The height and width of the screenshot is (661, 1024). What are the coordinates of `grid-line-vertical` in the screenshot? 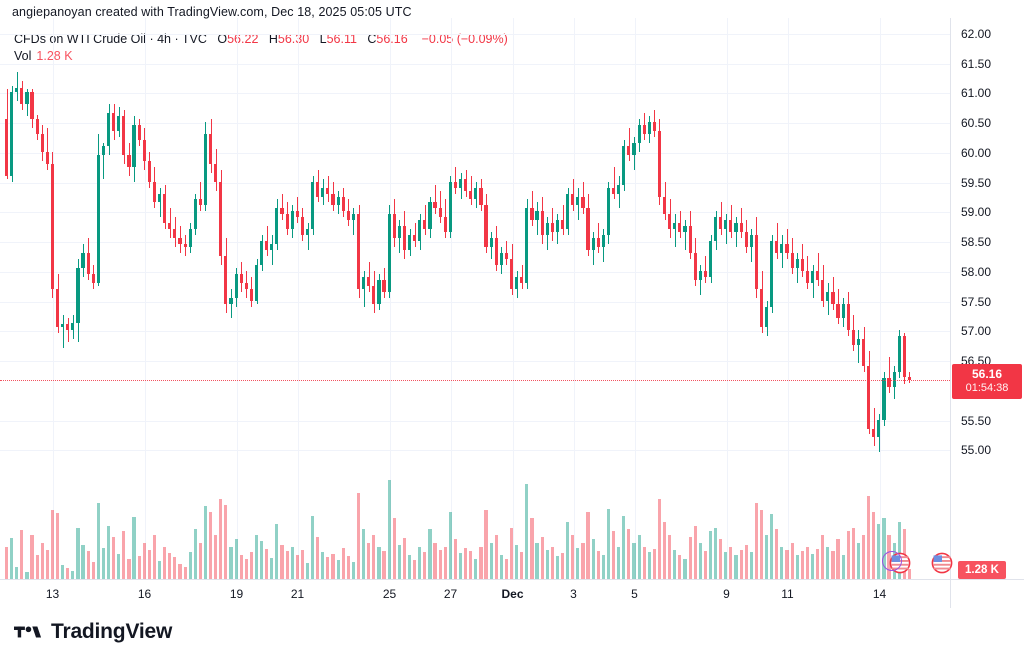 It's located at (390, 298).